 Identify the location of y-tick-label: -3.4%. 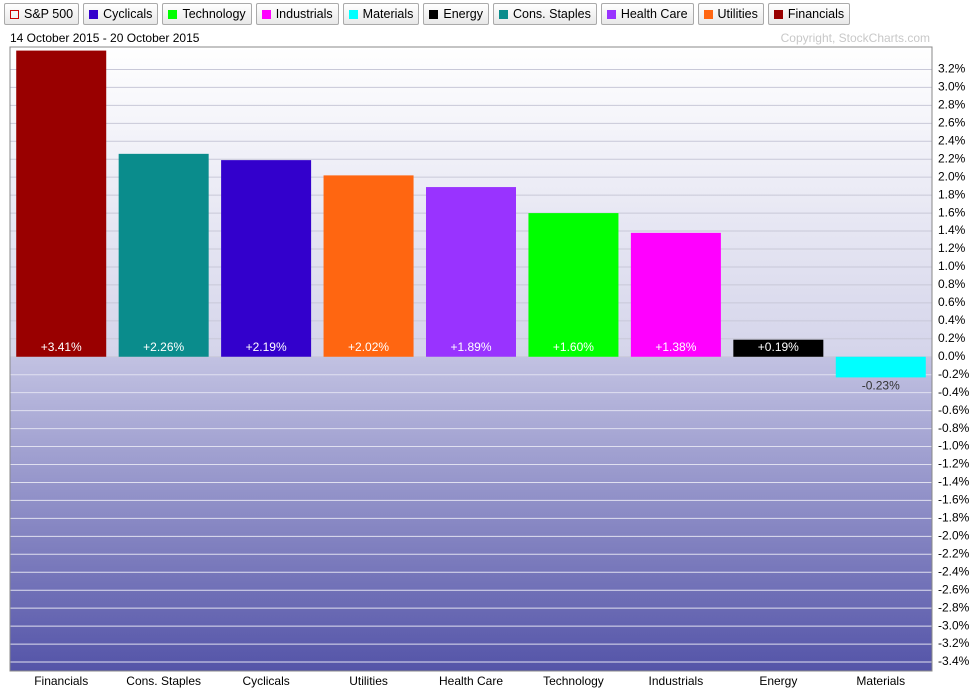
(954, 661).